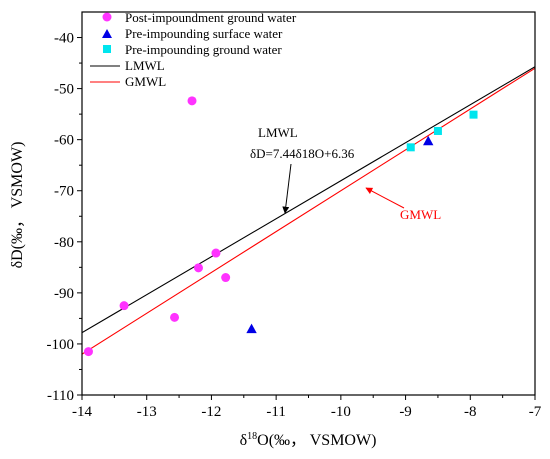  Describe the element at coordinates (61, 345) in the screenshot. I see `y-tick-label: -100` at that location.